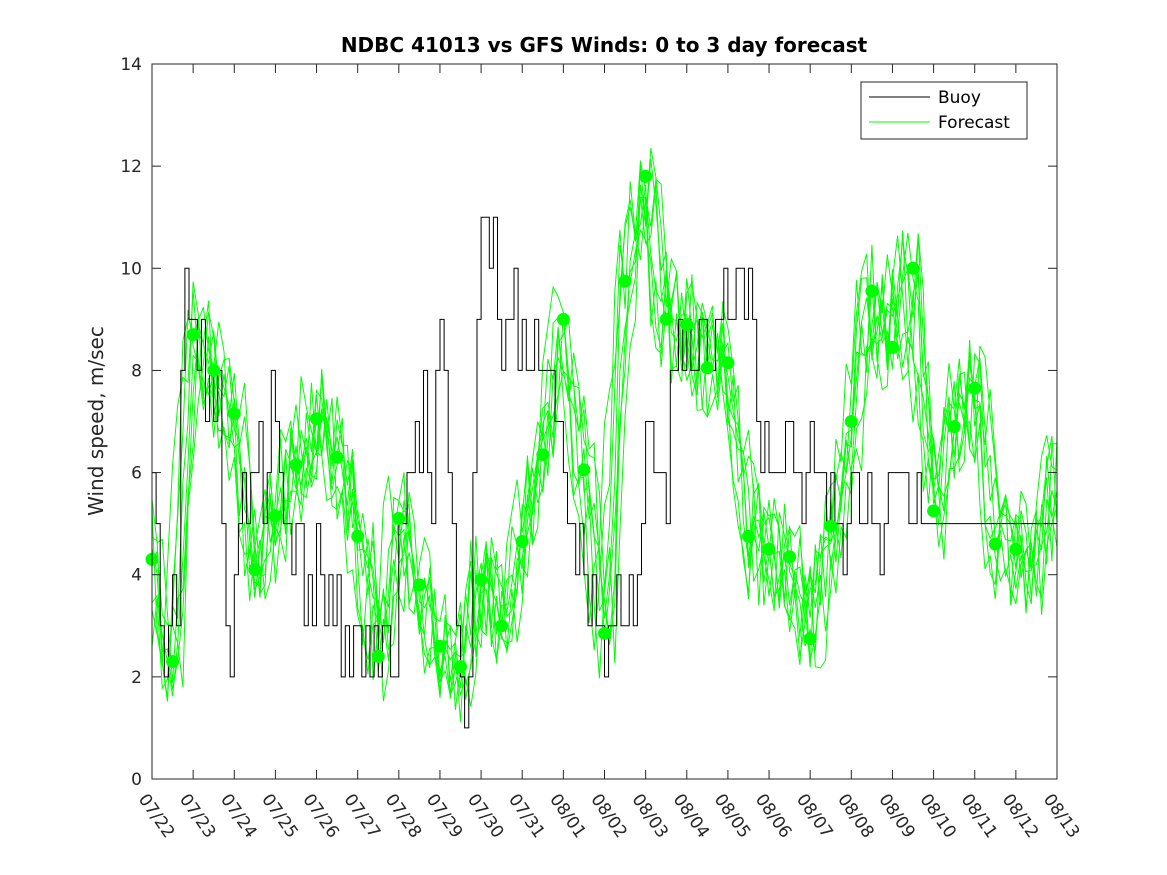  I want to click on y-tick-label: 10, so click(131, 269).